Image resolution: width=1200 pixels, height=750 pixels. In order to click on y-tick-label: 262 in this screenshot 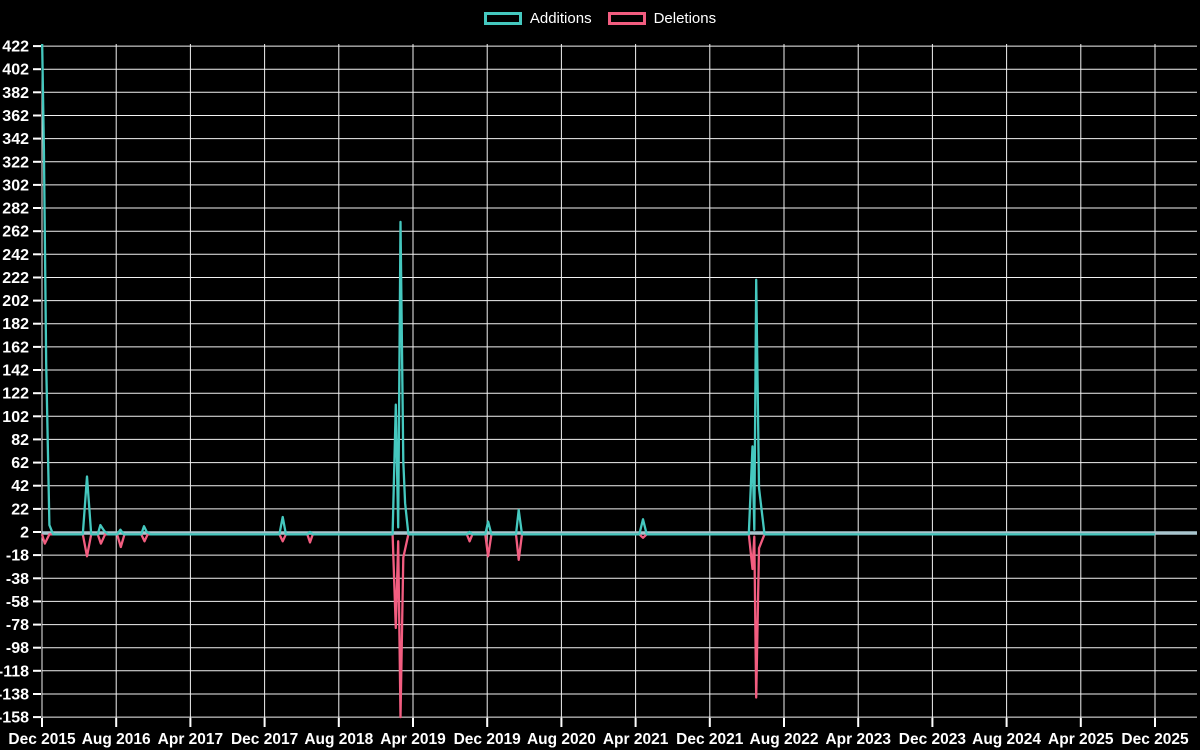, I will do `click(15, 232)`.